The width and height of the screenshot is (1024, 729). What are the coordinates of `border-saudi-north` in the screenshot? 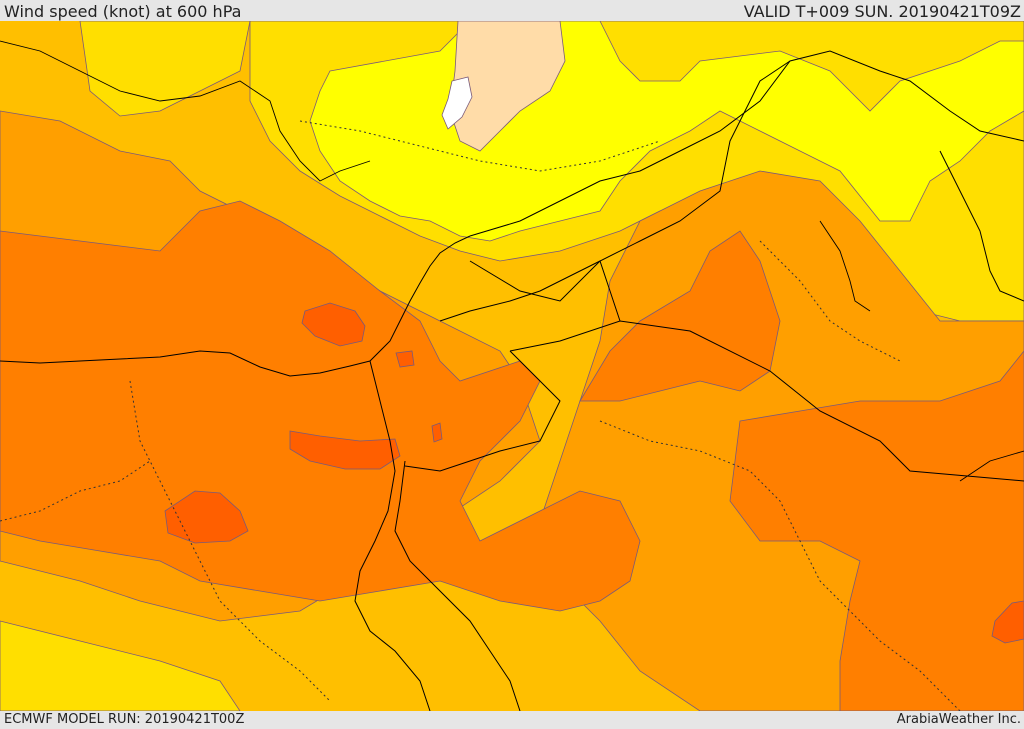 It's located at (766, 401).